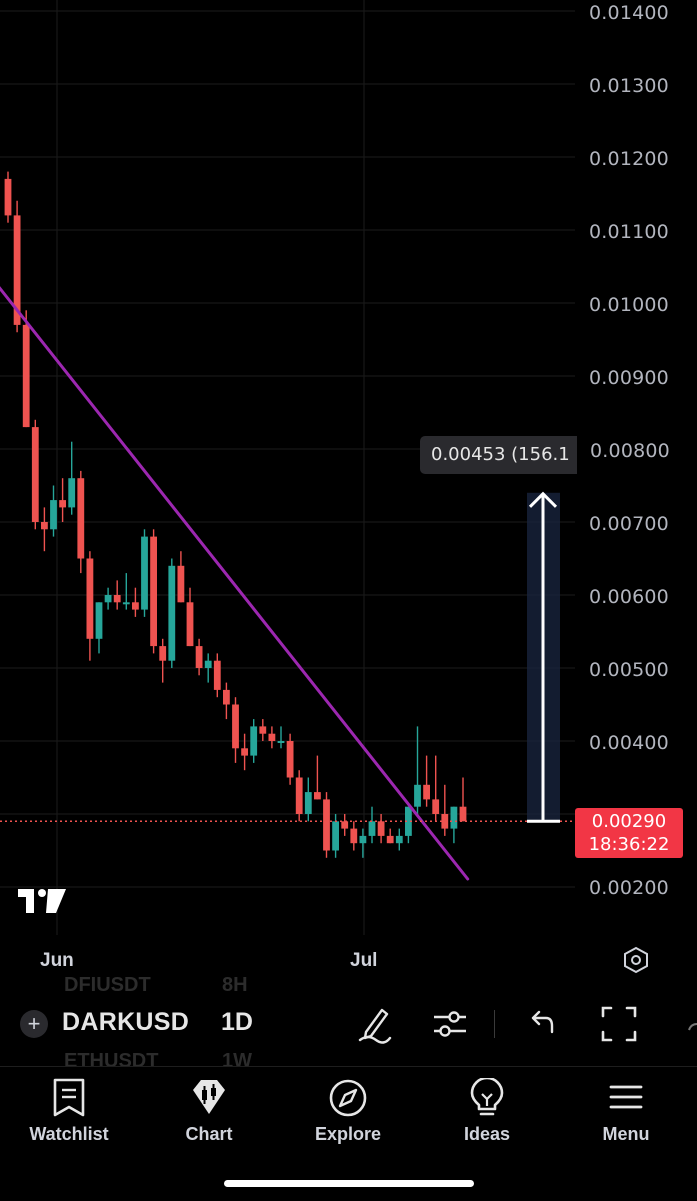  I want to click on tab-label: Watchlist, so click(69, 1134).